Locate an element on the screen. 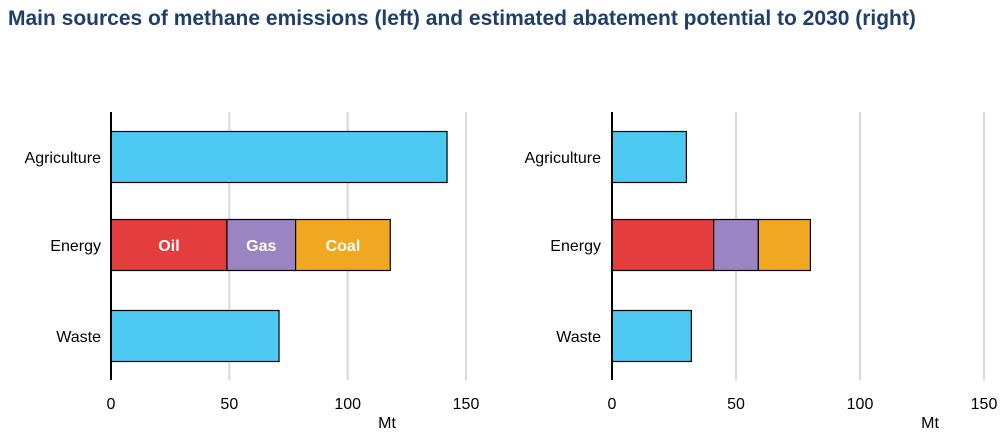  segment-label-coal: Coal is located at coordinates (343, 246).